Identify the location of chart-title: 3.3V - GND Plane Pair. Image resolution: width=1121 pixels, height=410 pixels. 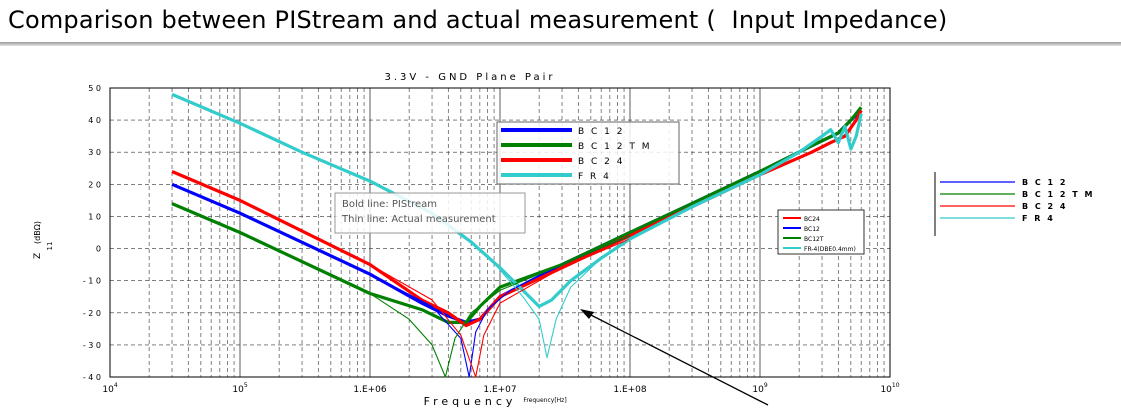
(469, 77).